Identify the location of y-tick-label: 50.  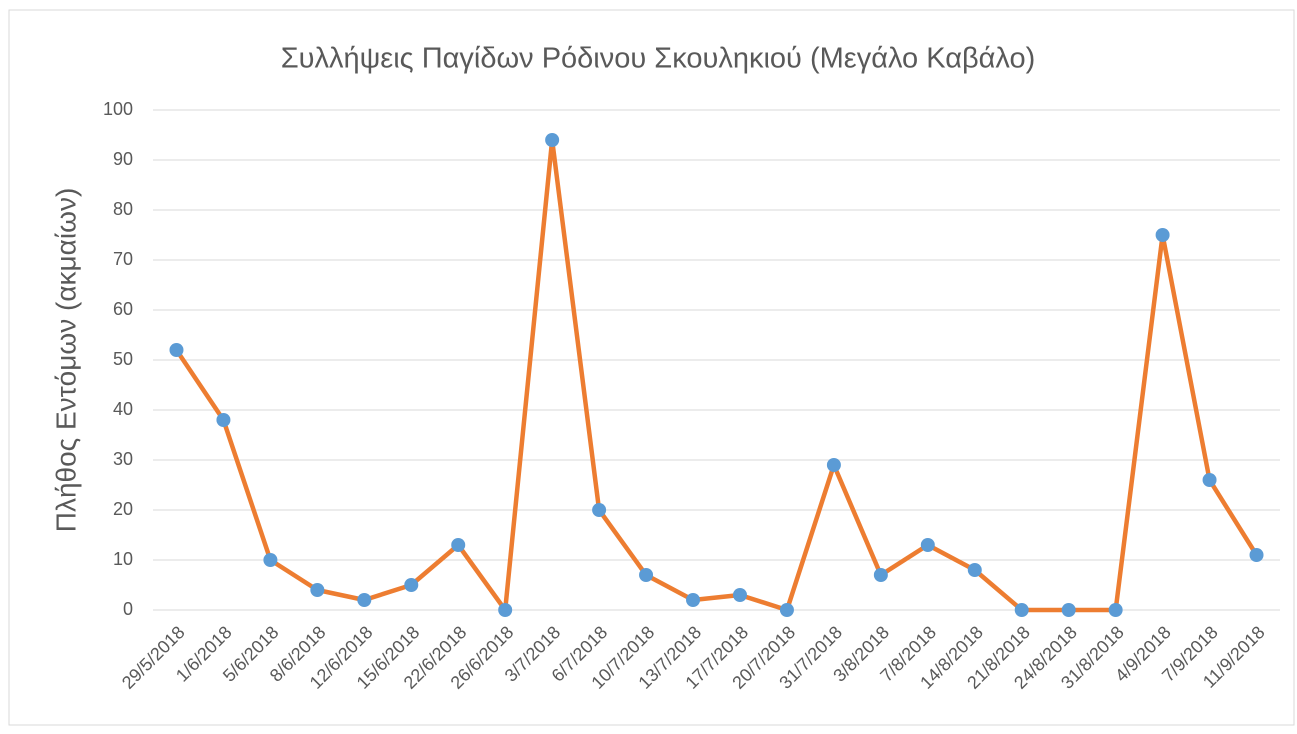
(123, 359).